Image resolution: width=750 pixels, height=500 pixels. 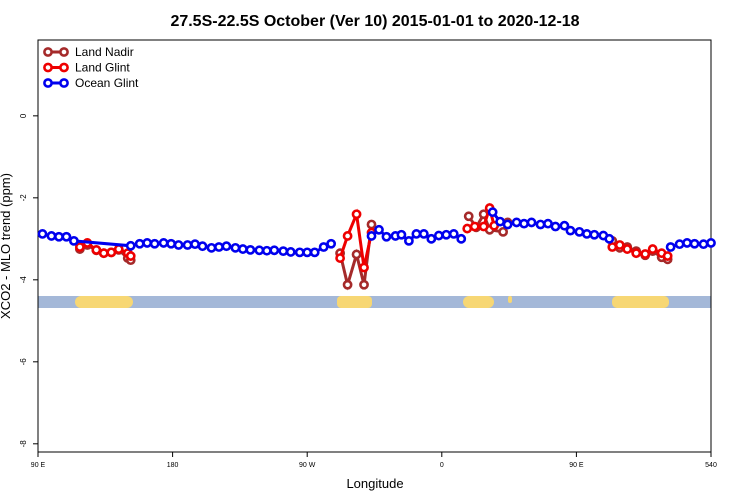 What do you see at coordinates (107, 83) in the screenshot?
I see `legend-label: Ocean Glint` at bounding box center [107, 83].